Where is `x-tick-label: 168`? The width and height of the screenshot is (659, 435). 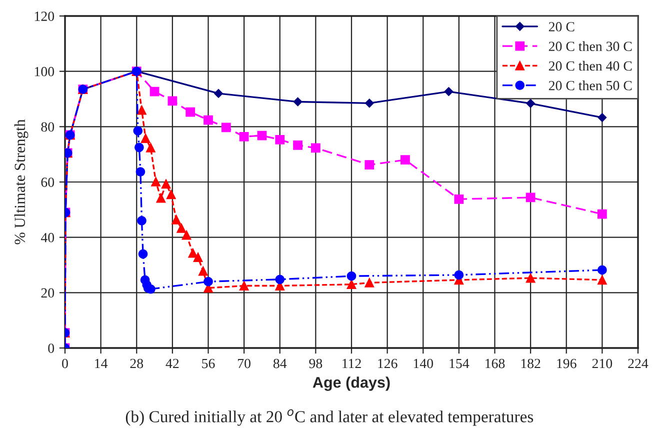 x-tick-label: 168 is located at coordinates (495, 363).